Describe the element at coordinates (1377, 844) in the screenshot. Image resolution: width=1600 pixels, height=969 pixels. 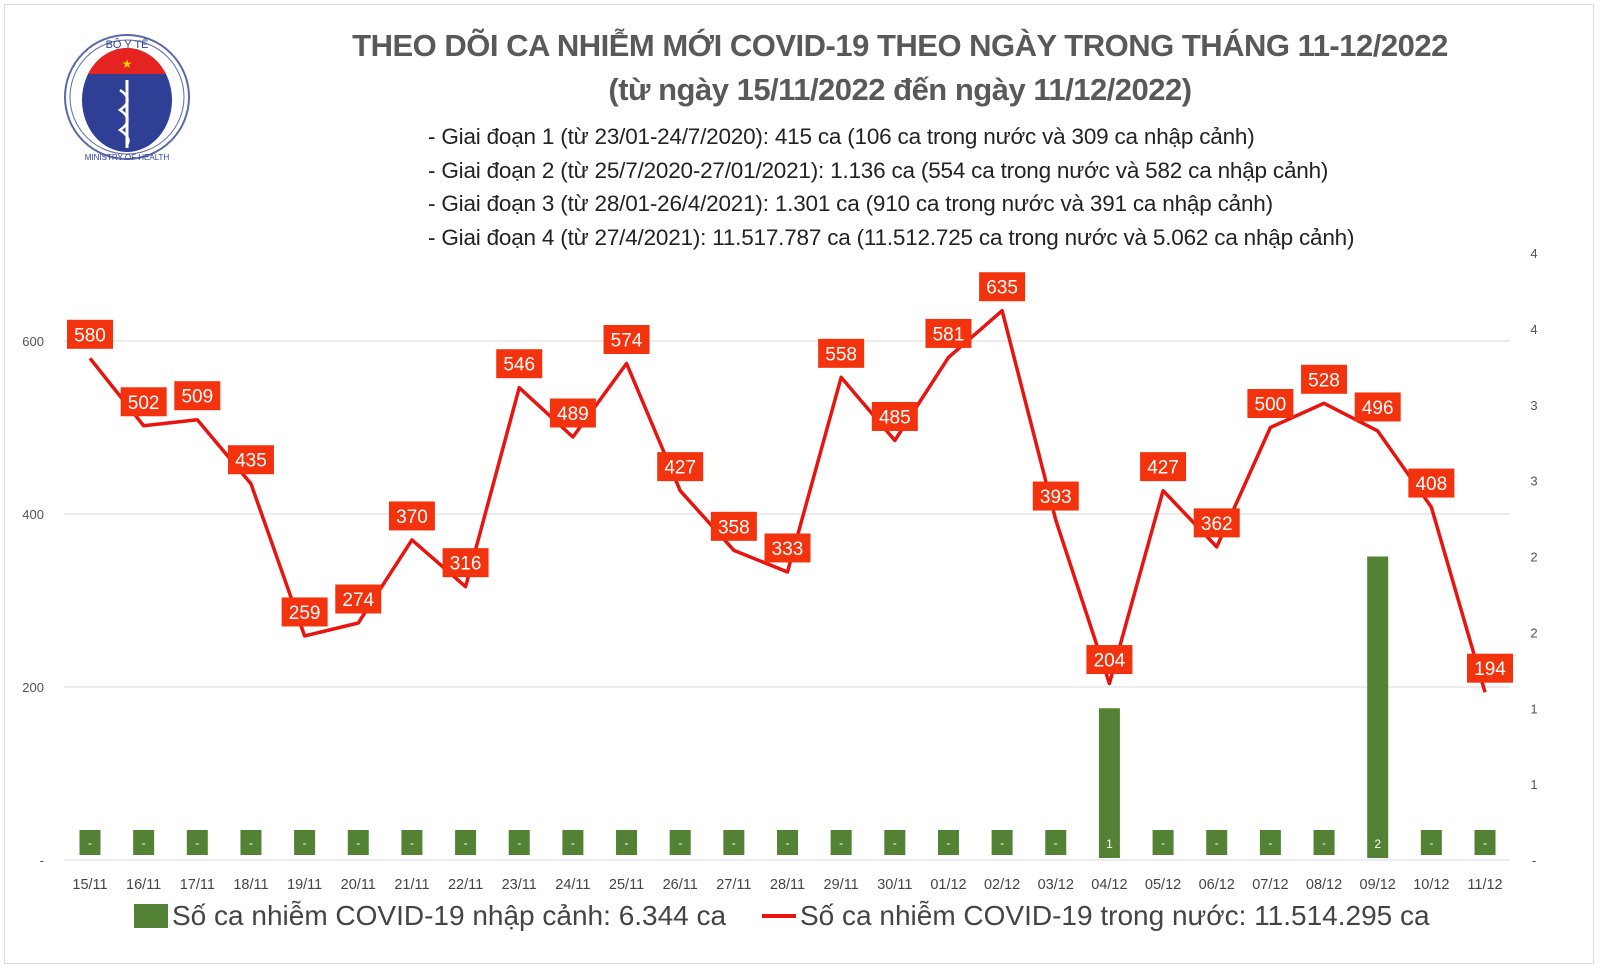
I see `bar-value-label: 2` at that location.